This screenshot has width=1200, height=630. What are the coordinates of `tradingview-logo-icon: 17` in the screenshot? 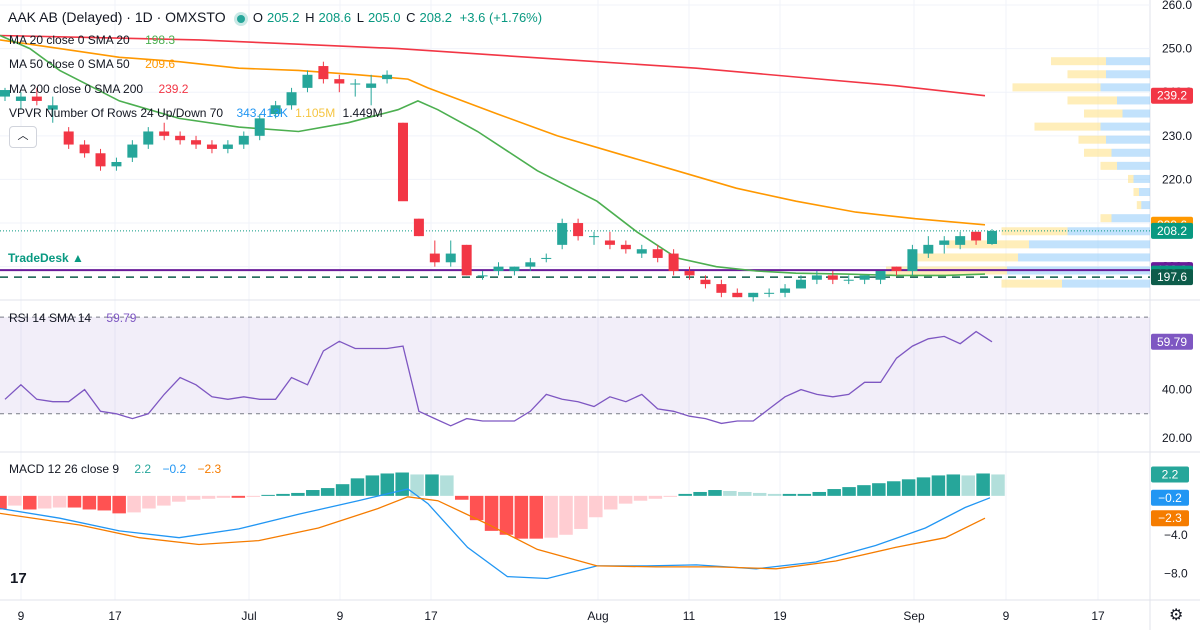 It's located at (18, 578).